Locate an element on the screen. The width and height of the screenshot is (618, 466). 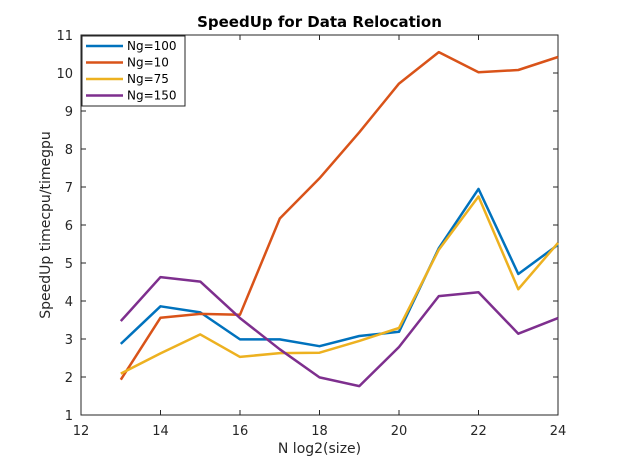
x-tick-label: 22 is located at coordinates (478, 431).